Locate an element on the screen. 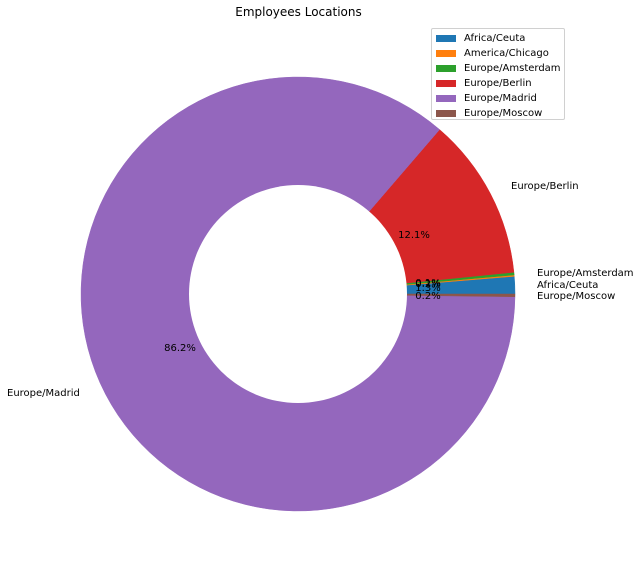 This screenshot has height=574, width=639. donut-hole is located at coordinates (298, 294).